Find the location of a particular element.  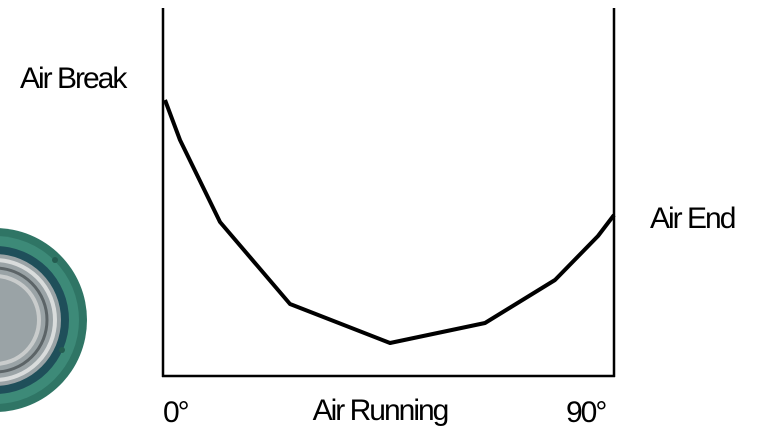

valve-illustration is located at coordinates (43, 320).